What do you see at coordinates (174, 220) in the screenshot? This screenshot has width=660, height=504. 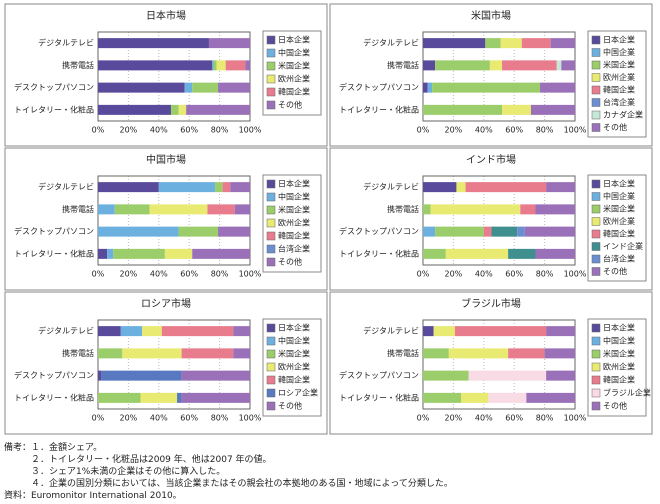 I see `plot-frame` at bounding box center [174, 220].